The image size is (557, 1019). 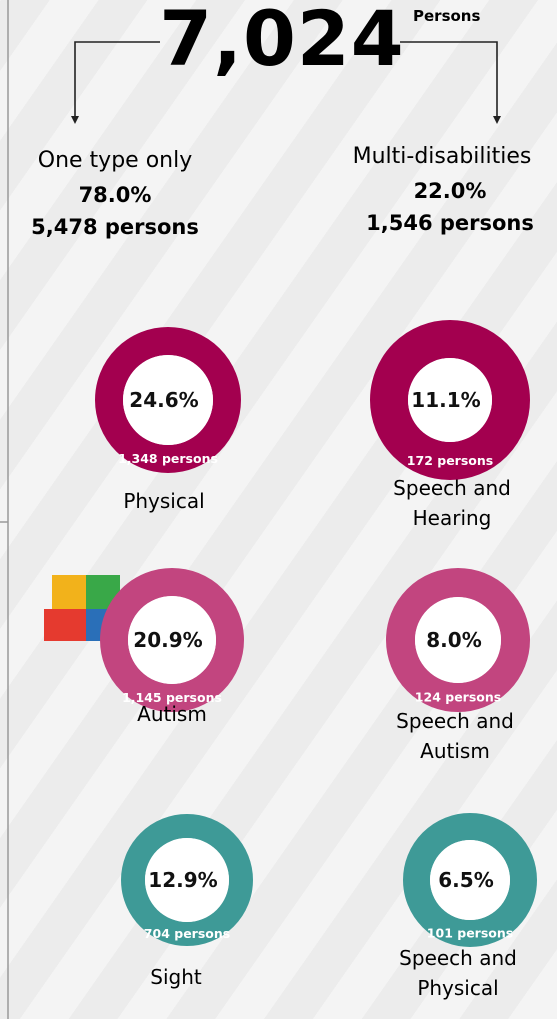 What do you see at coordinates (452, 503) in the screenshot?
I see `item-name: Speech and Hearing` at bounding box center [452, 503].